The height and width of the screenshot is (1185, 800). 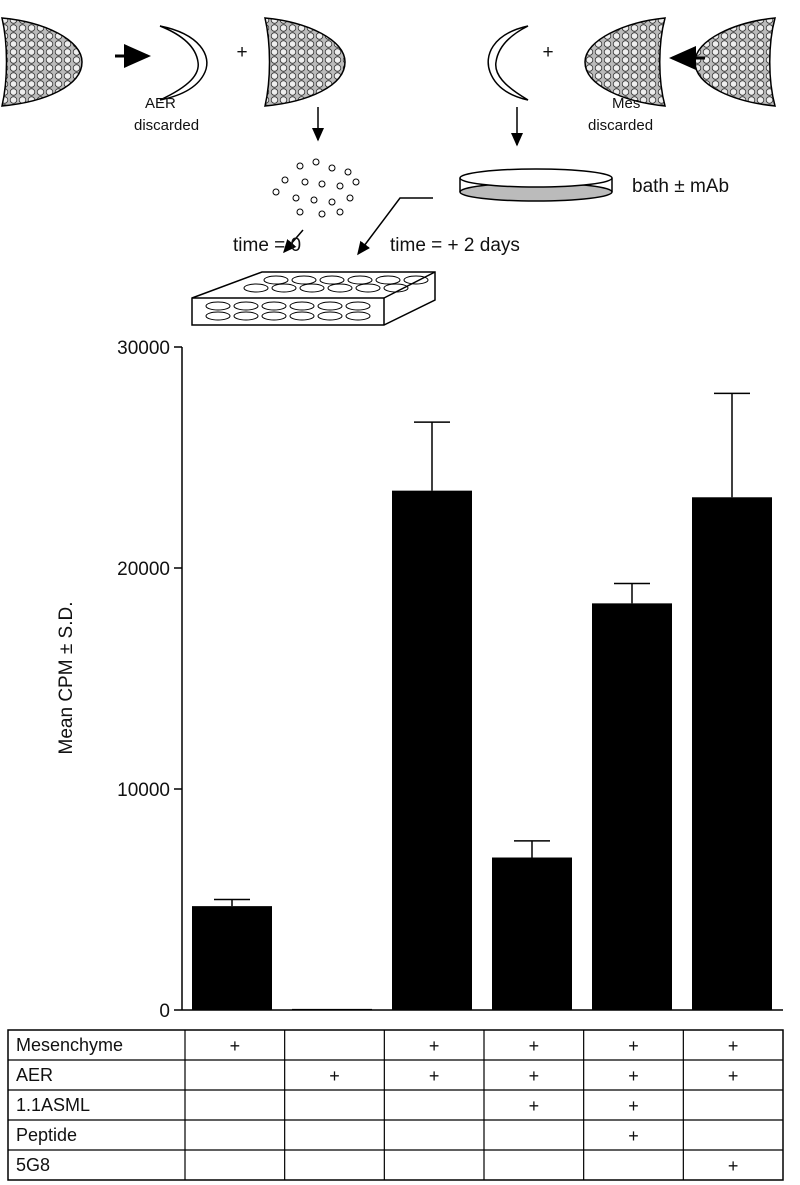 What do you see at coordinates (508, 63) in the screenshot?
I see `aer` at bounding box center [508, 63].